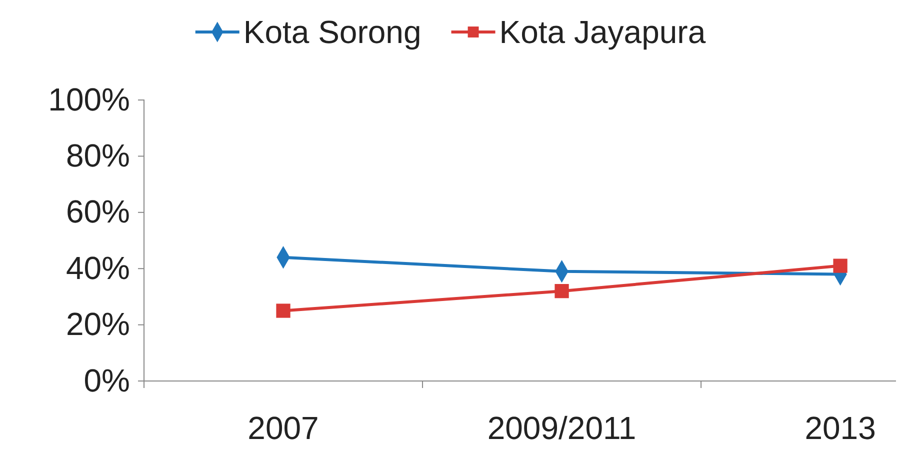 Image resolution: width=901 pixels, height=456 pixels. Describe the element at coordinates (561, 428) in the screenshot. I see `x-tick-label: 2009/2011` at that location.